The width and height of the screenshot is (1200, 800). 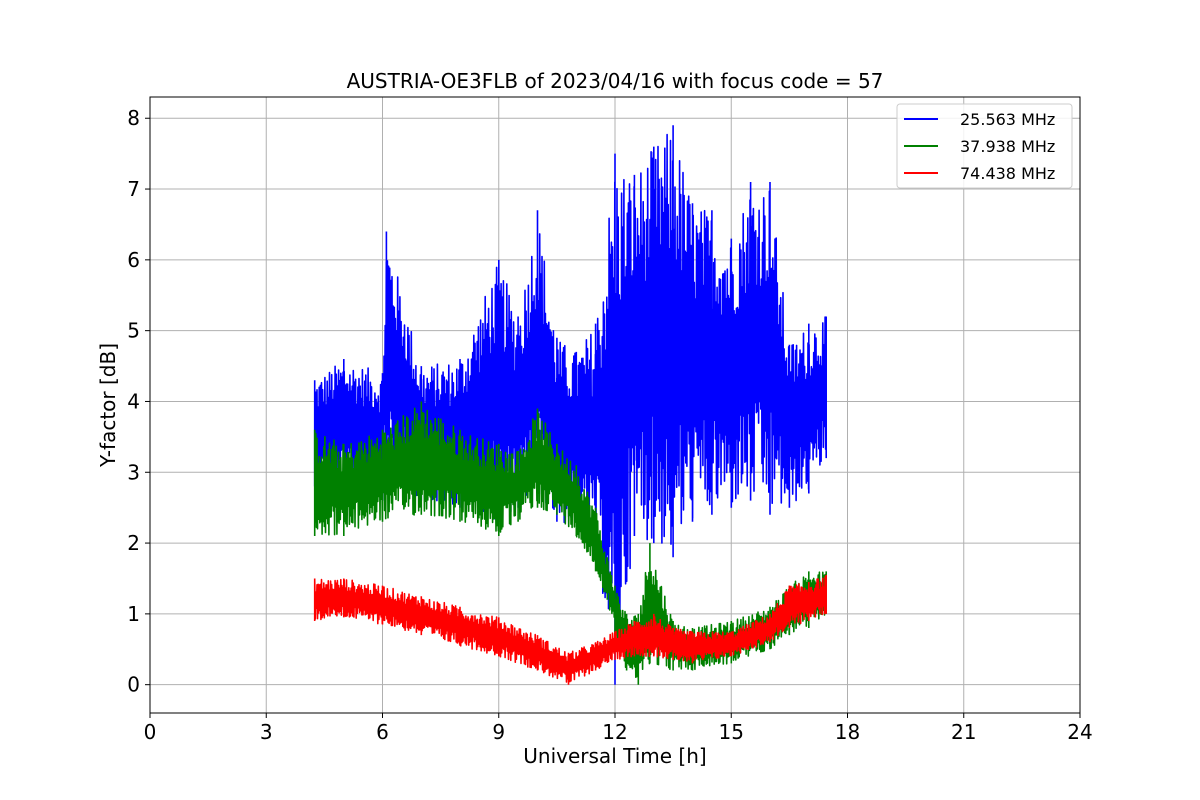 I want to click on x-tick-label: 9, so click(x=498, y=732).